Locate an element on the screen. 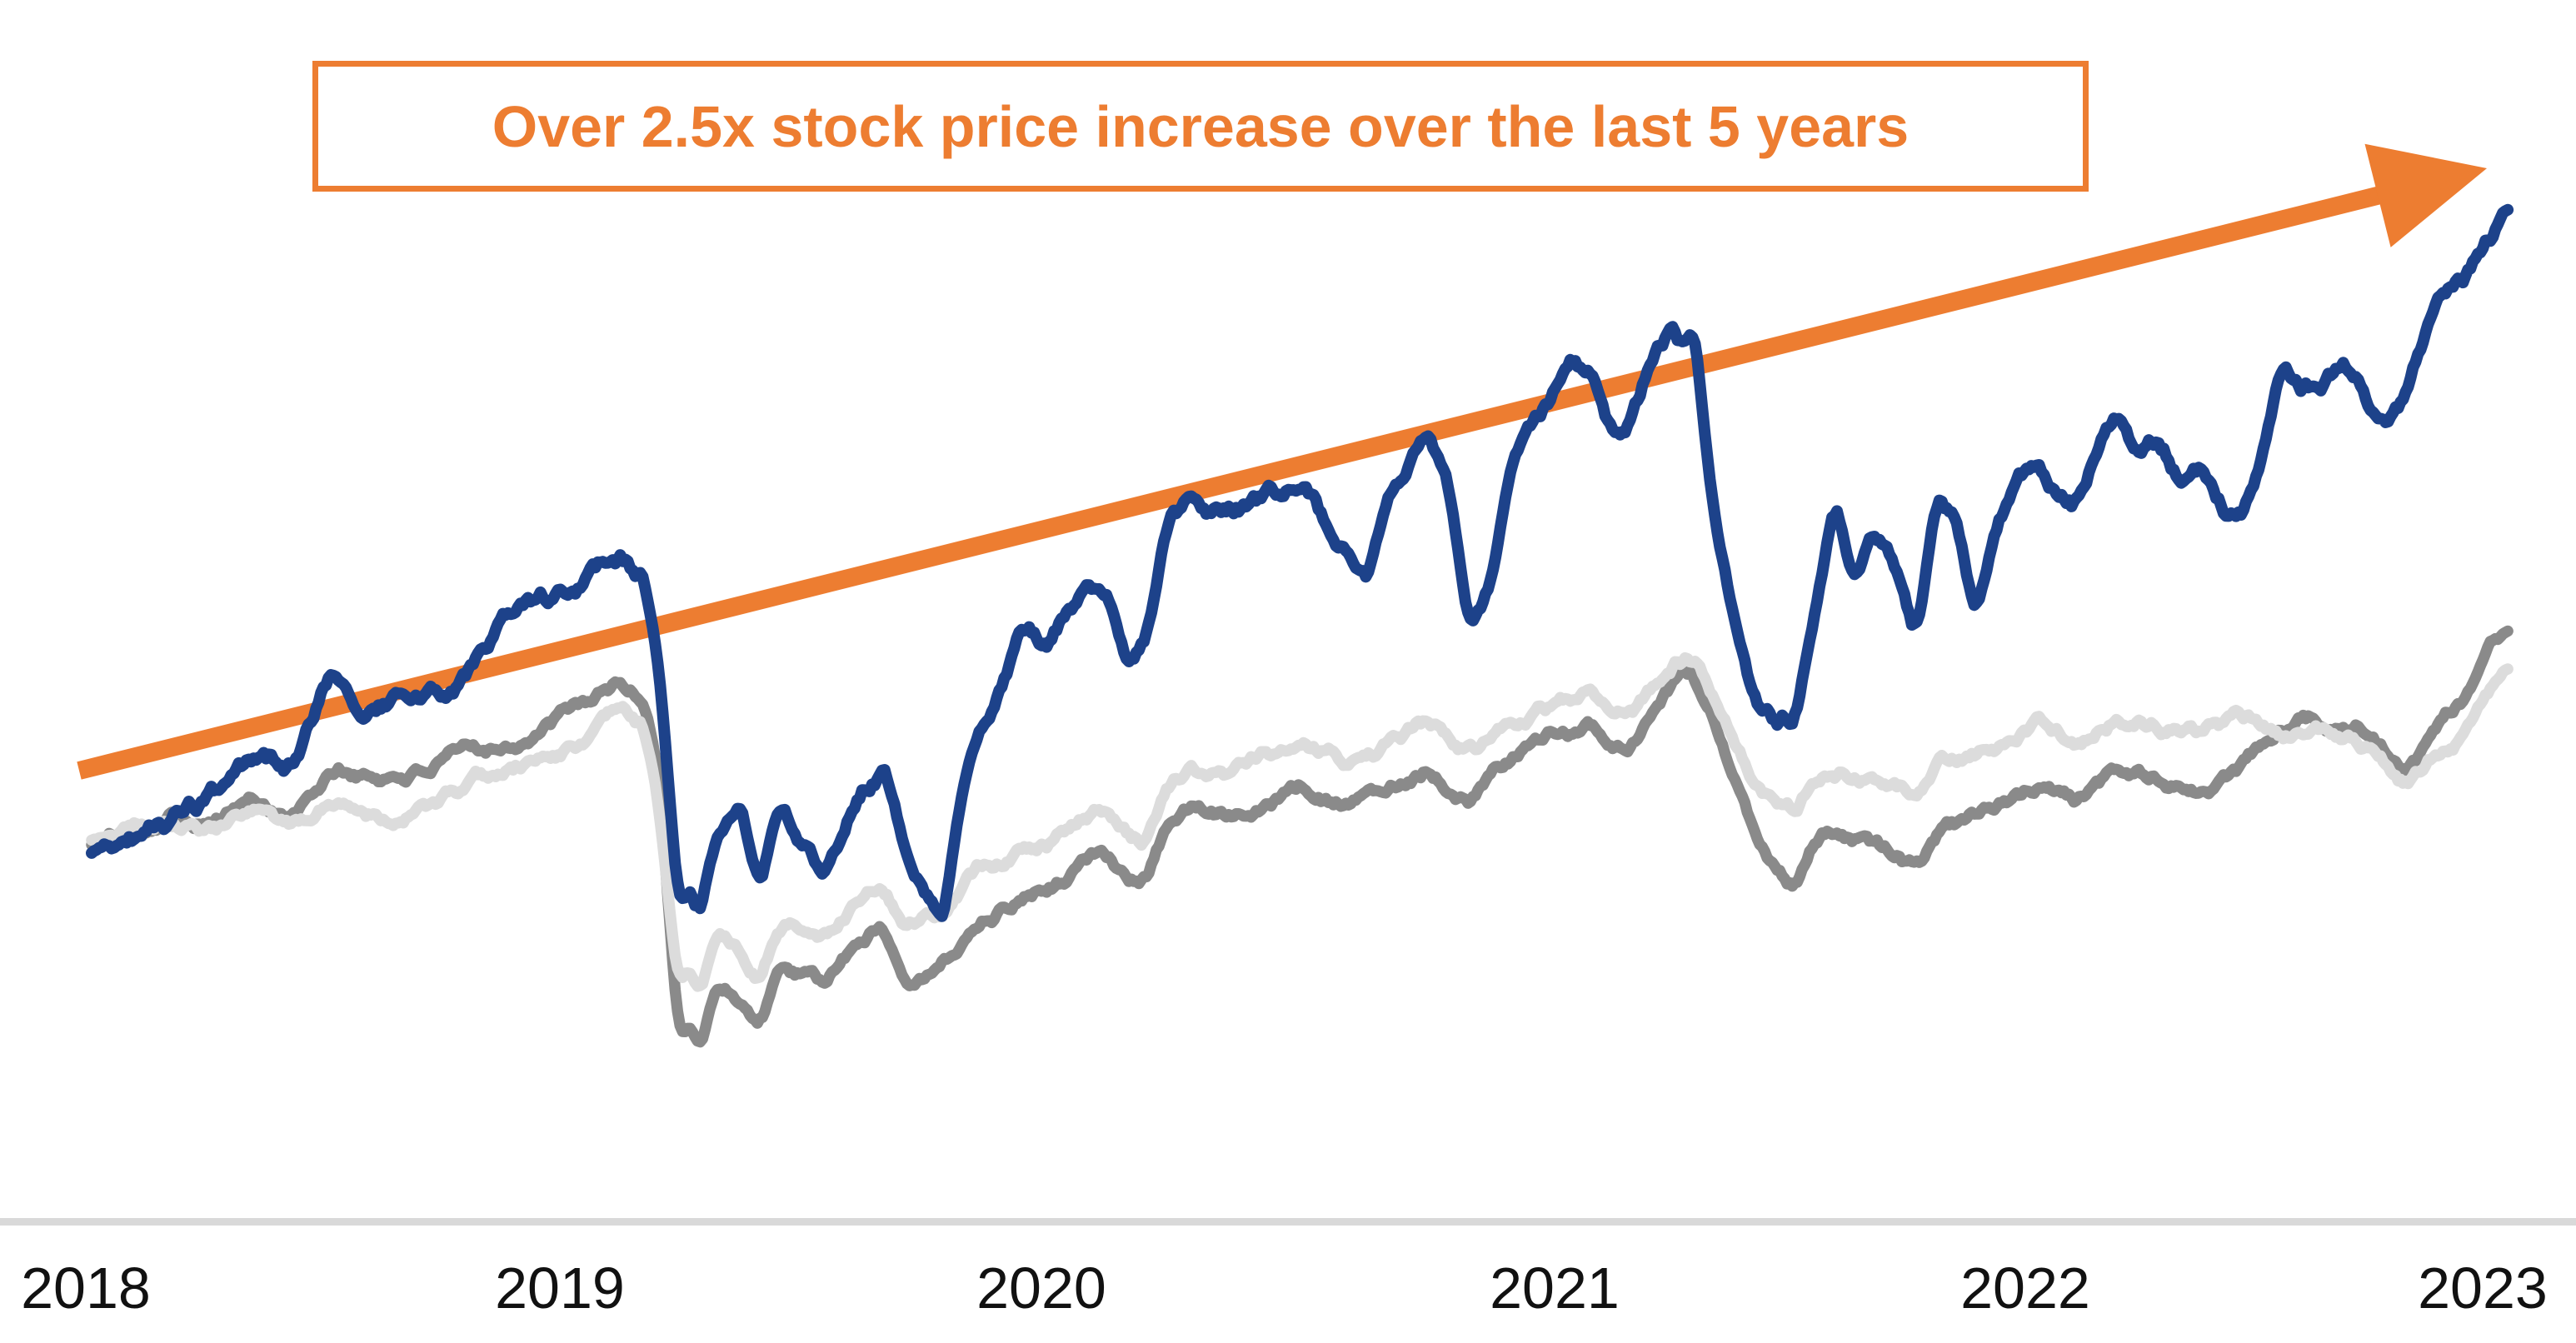 This screenshot has height=1343, width=2576. x-axis-label-2022: 2022 is located at coordinates (2025, 1288).